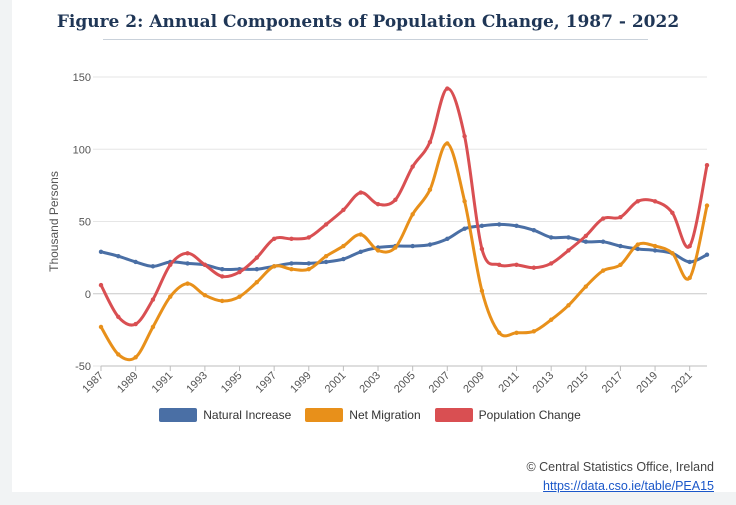 Image resolution: width=736 pixels, height=505 pixels. I want to click on x-tick-label: 2021, so click(682, 383).